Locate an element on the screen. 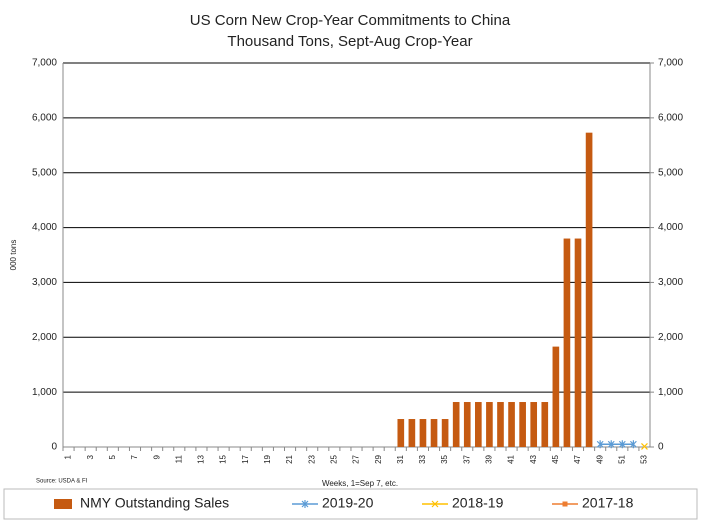  x-tick-label: 9 is located at coordinates (156, 456).